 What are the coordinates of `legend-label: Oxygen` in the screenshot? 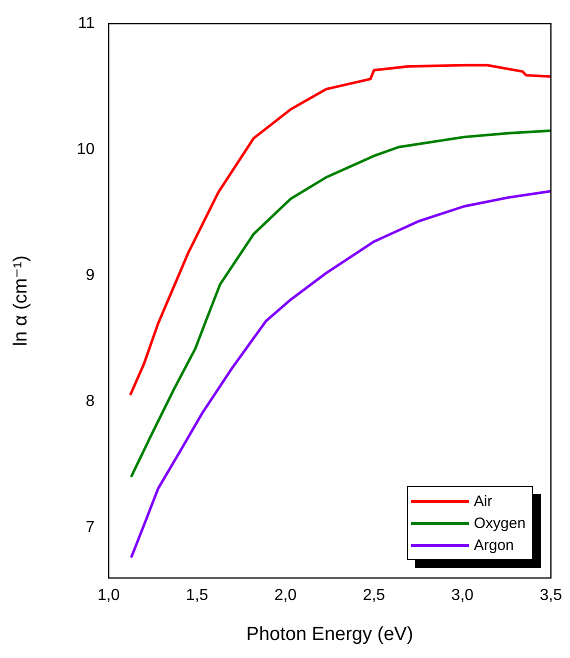 It's located at (500, 523).